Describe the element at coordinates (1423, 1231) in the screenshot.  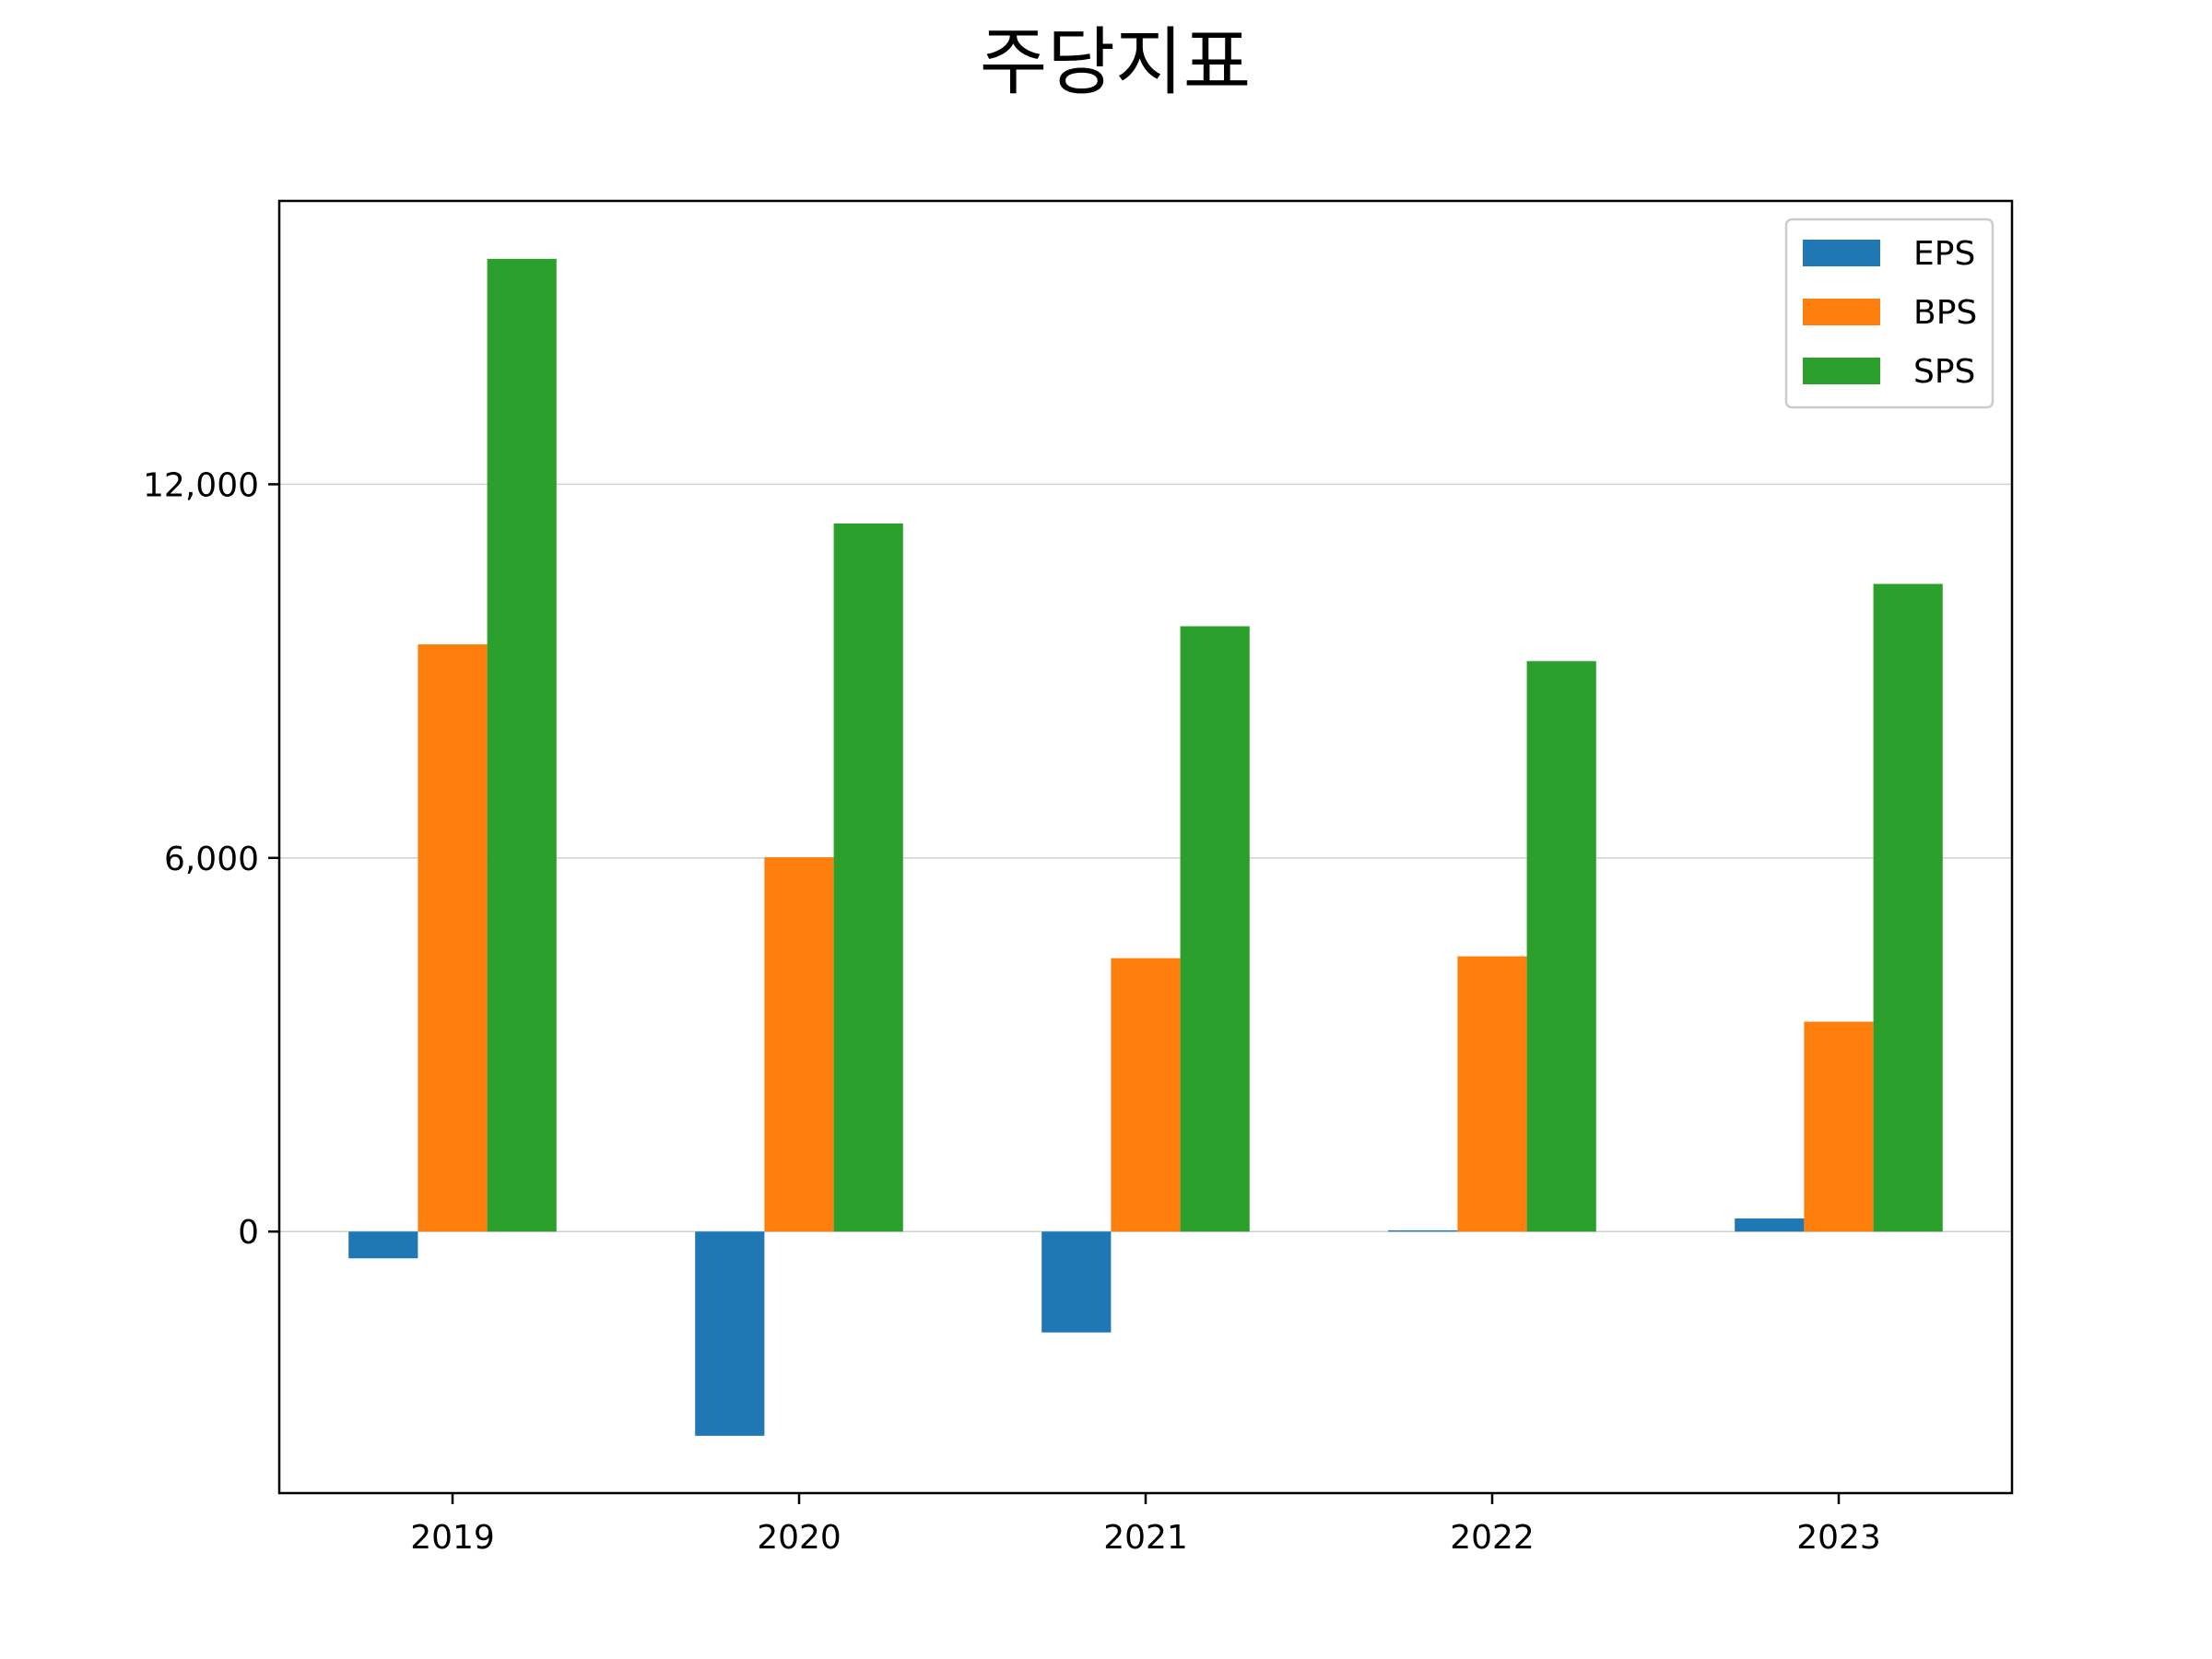
I see `bar-eps-2022` at that location.